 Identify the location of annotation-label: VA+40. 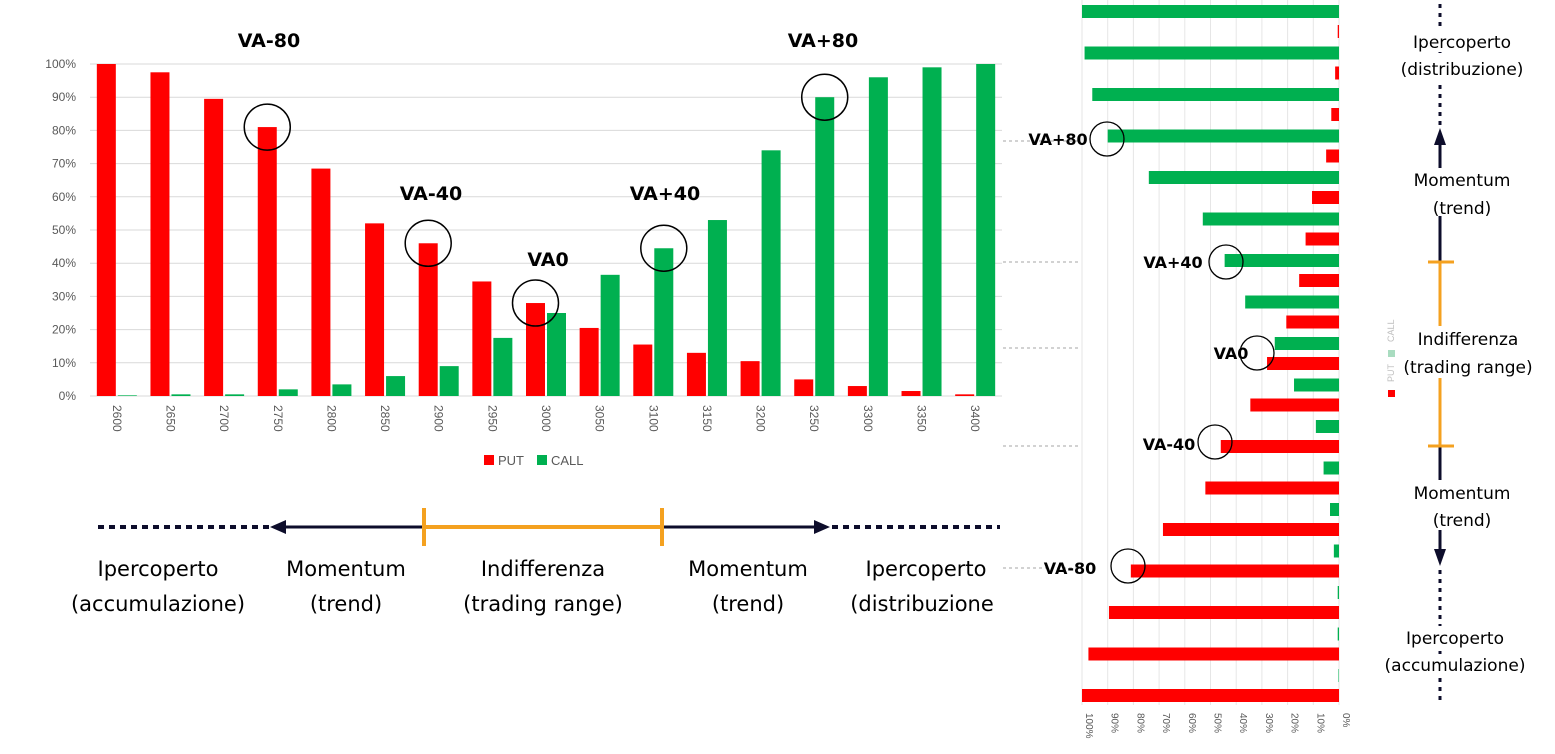
(665, 194).